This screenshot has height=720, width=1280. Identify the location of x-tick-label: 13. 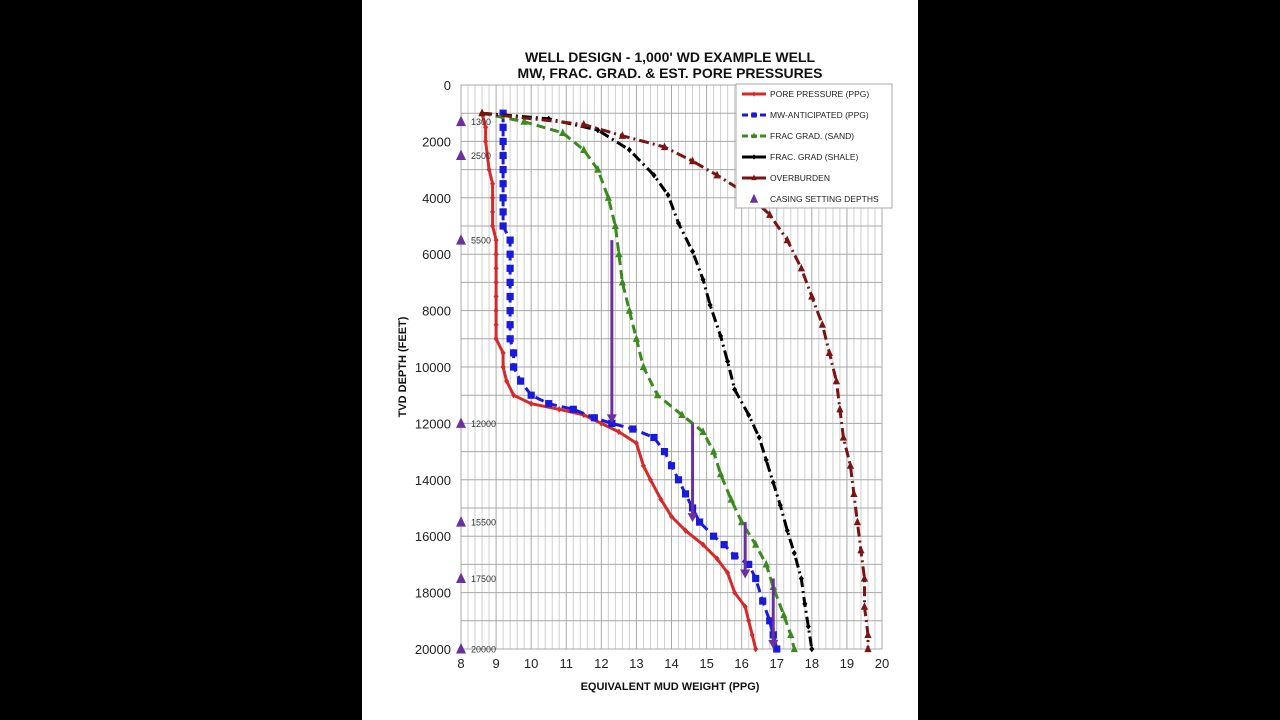
(636, 663).